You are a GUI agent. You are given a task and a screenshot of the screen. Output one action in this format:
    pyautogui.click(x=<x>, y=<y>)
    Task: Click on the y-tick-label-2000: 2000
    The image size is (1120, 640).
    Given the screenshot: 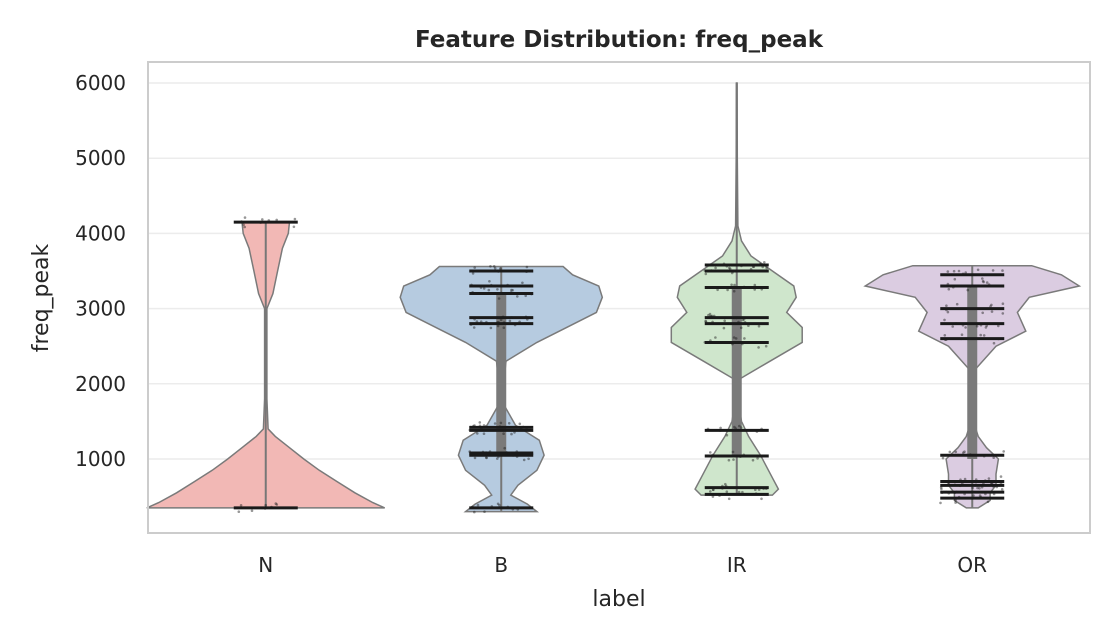 What is the action you would take?
    pyautogui.click(x=100, y=384)
    